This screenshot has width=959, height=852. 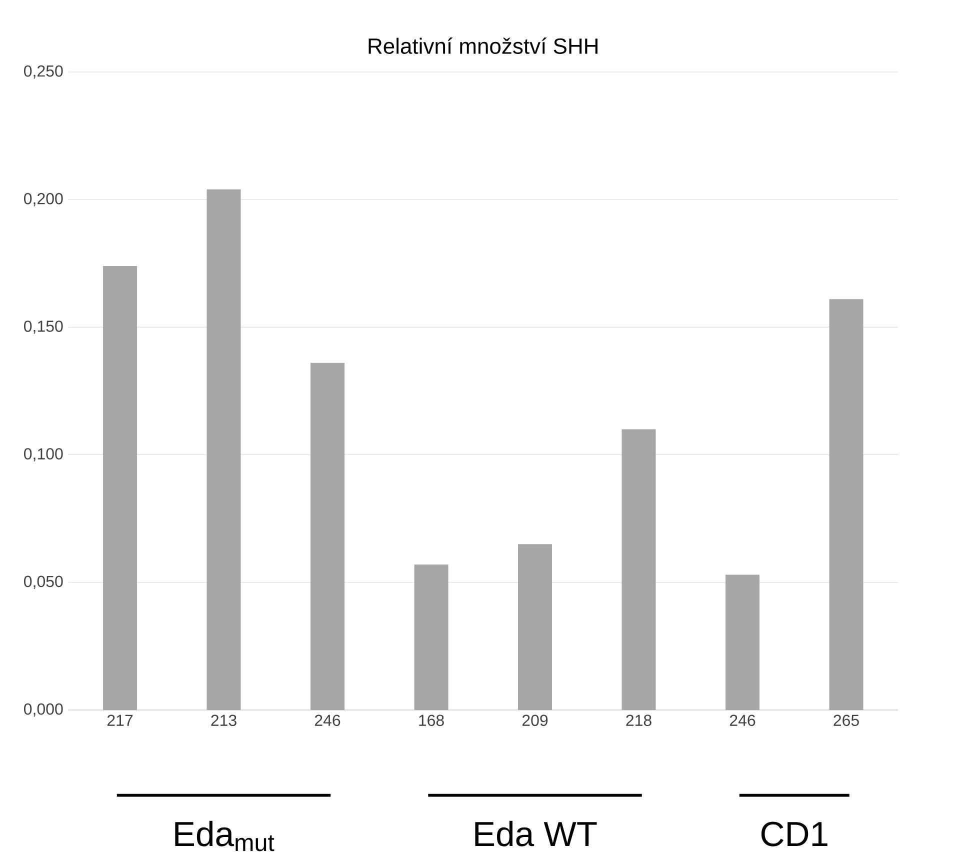 I want to click on x-tick-label: 217, so click(x=120, y=720).